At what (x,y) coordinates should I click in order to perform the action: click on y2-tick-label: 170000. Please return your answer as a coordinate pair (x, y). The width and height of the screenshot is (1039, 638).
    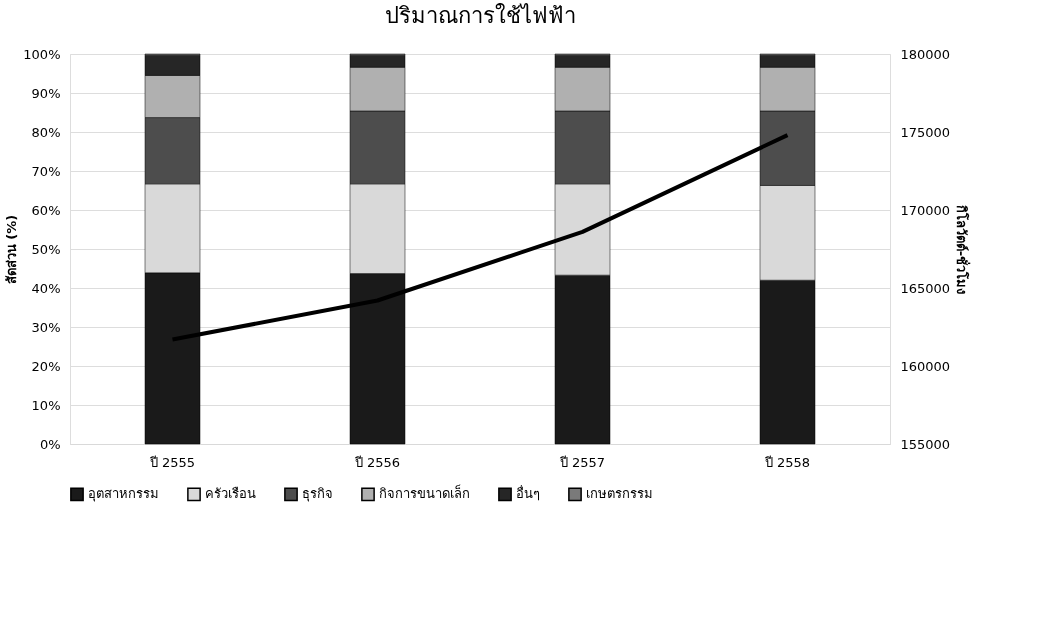
    Looking at the image, I should click on (925, 210).